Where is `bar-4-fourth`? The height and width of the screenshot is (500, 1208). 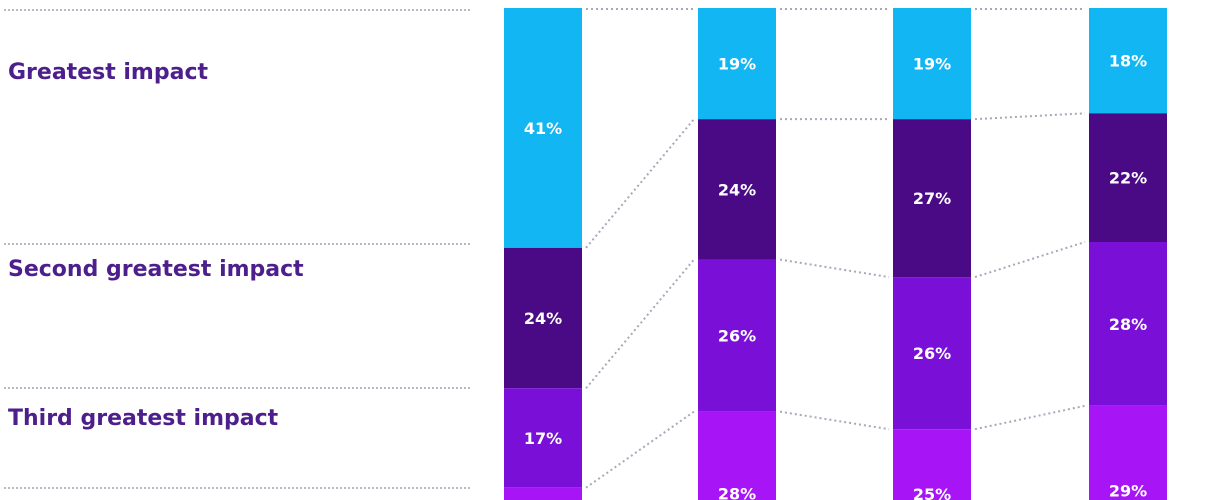 bar-4-fourth is located at coordinates (1128, 452).